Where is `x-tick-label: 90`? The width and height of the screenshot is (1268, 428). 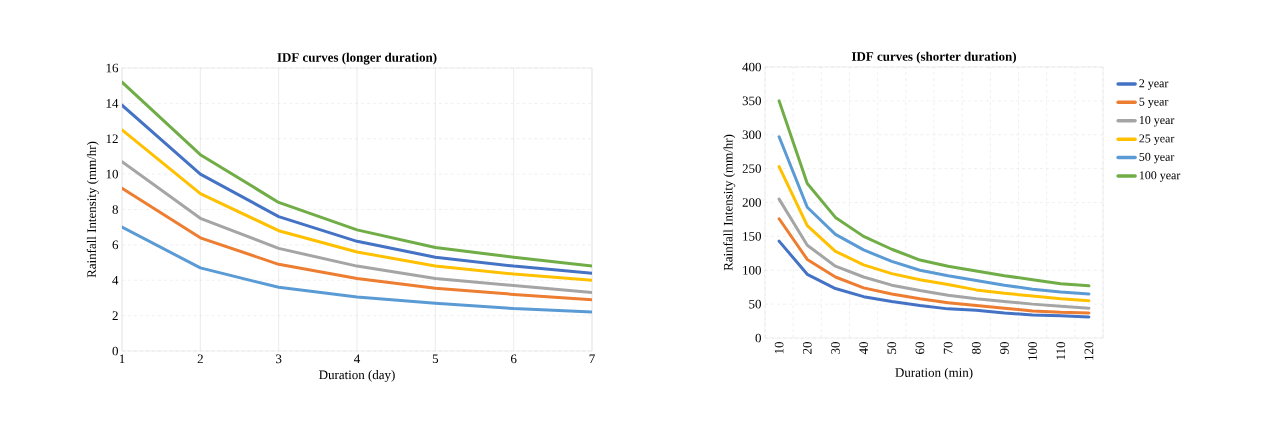
x-tick-label: 90 is located at coordinates (1004, 348).